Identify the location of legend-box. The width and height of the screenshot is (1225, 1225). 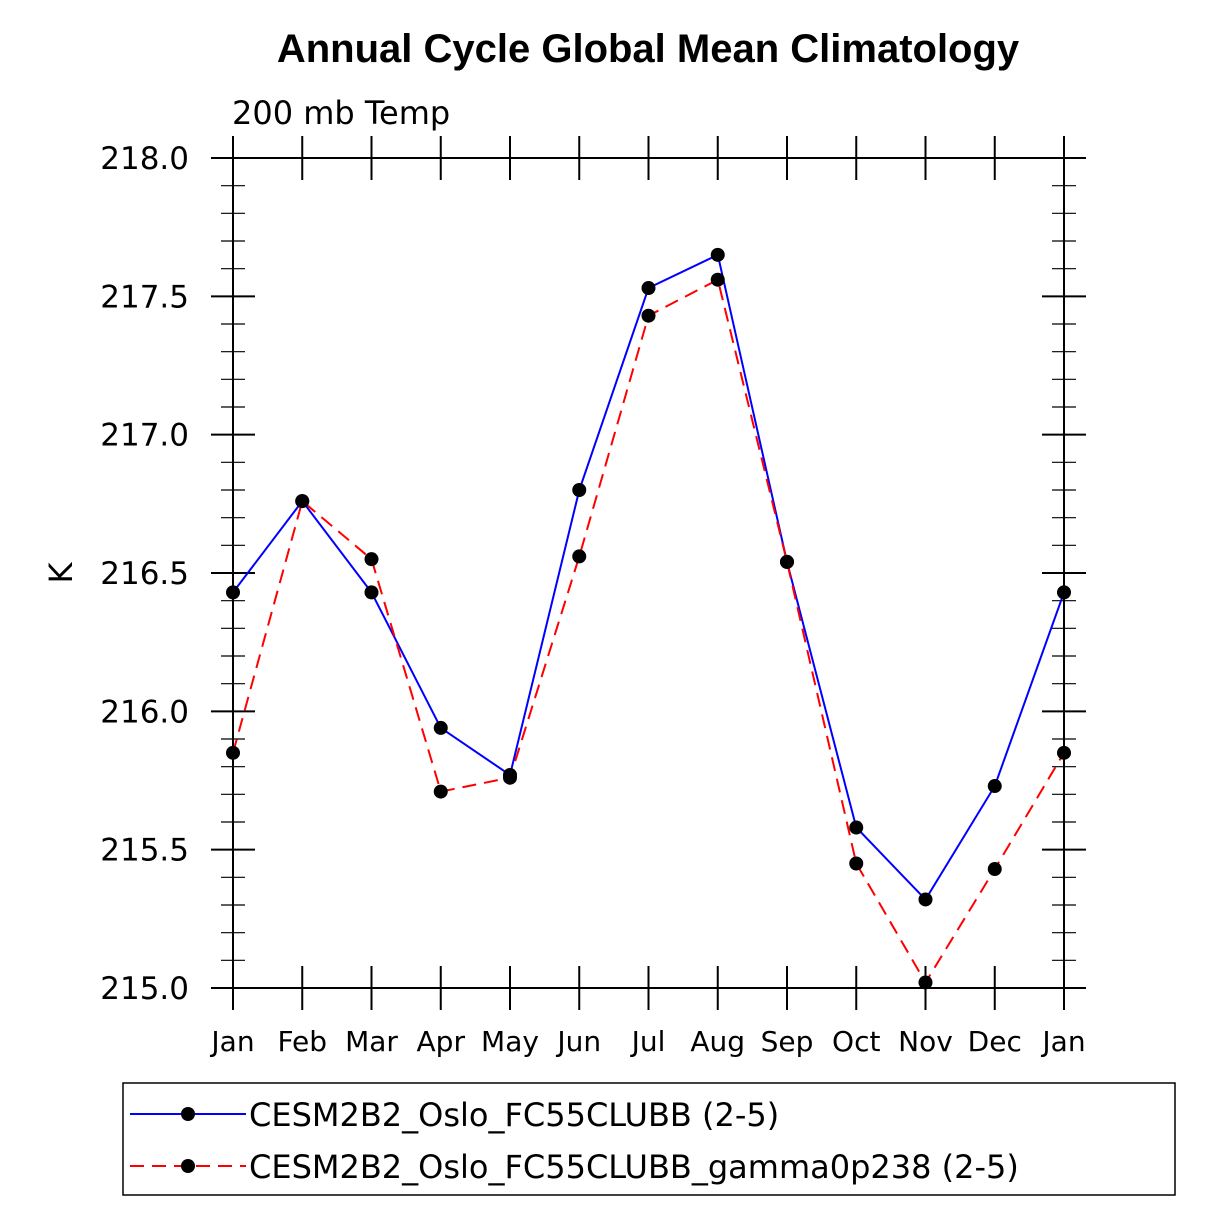
(649, 1139).